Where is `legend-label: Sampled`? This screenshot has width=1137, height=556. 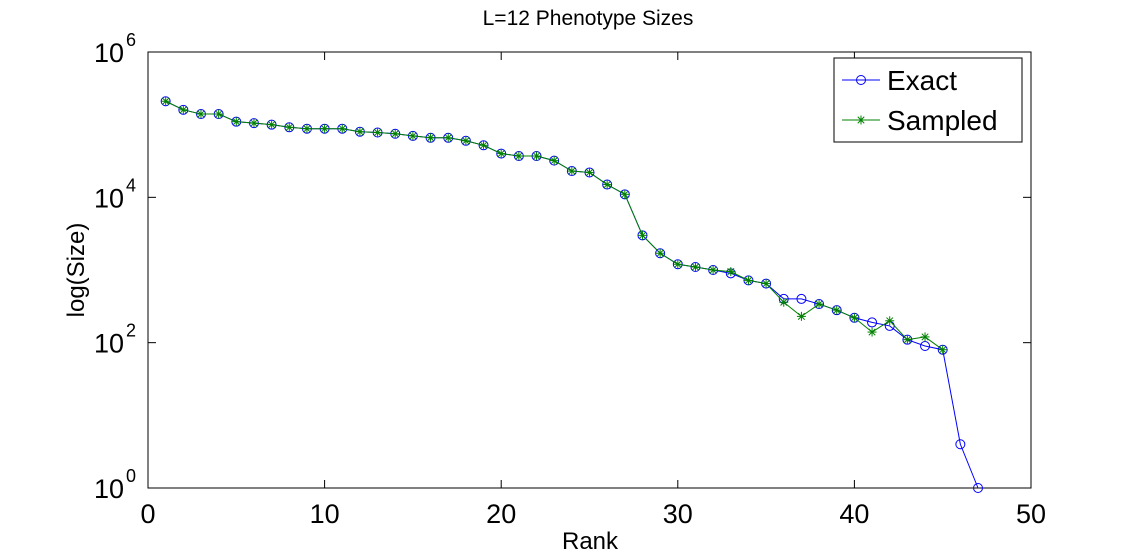 legend-label: Sampled is located at coordinates (942, 120).